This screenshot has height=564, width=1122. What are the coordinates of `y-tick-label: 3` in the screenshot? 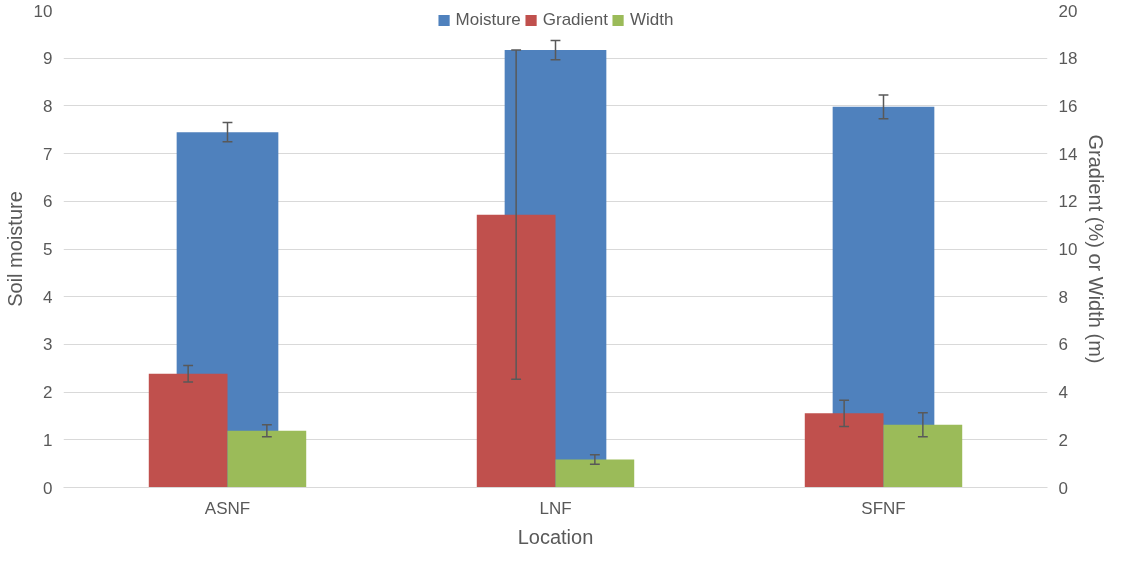 It's located at (48, 345).